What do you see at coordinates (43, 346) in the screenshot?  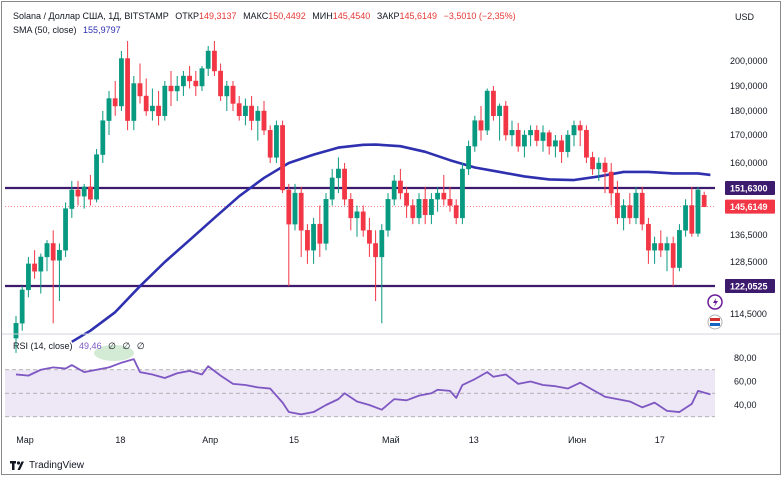 I see `rsi-label: RSI (14, close)` at bounding box center [43, 346].